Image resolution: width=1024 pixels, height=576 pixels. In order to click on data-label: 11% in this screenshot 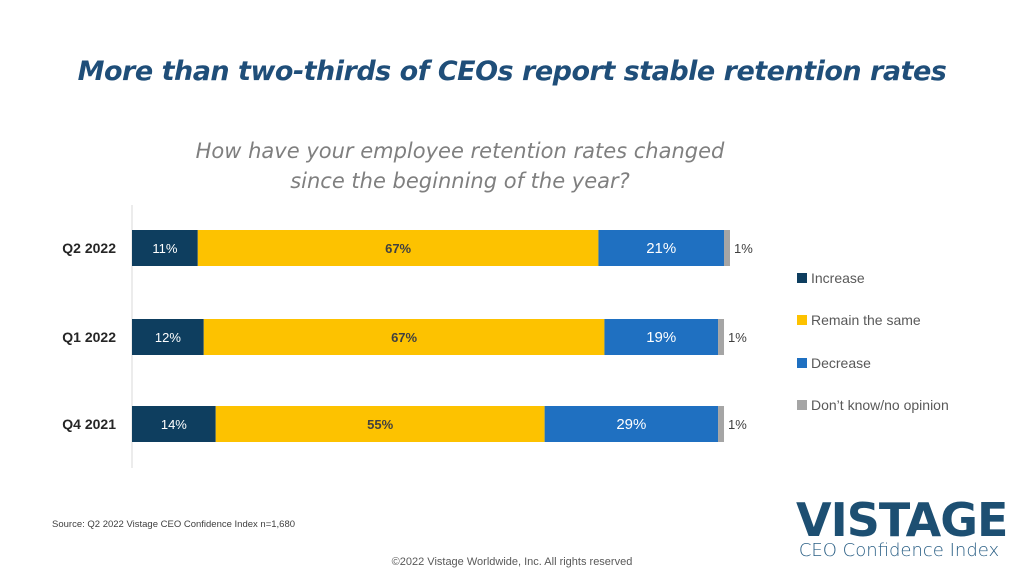, I will do `click(164, 248)`.